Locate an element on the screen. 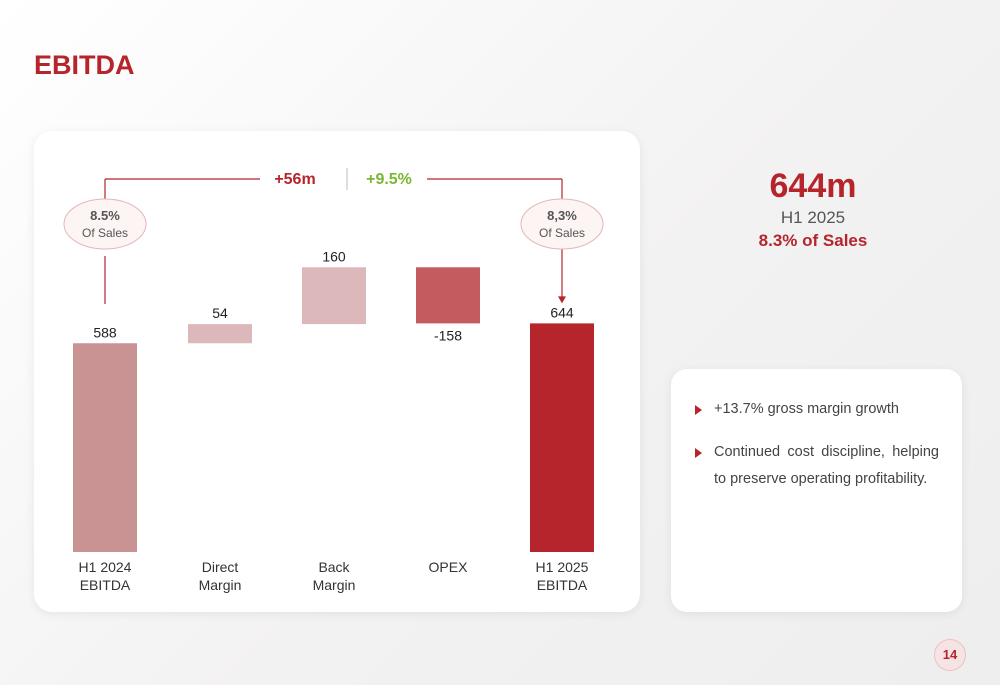  value-label: 644 is located at coordinates (562, 312).